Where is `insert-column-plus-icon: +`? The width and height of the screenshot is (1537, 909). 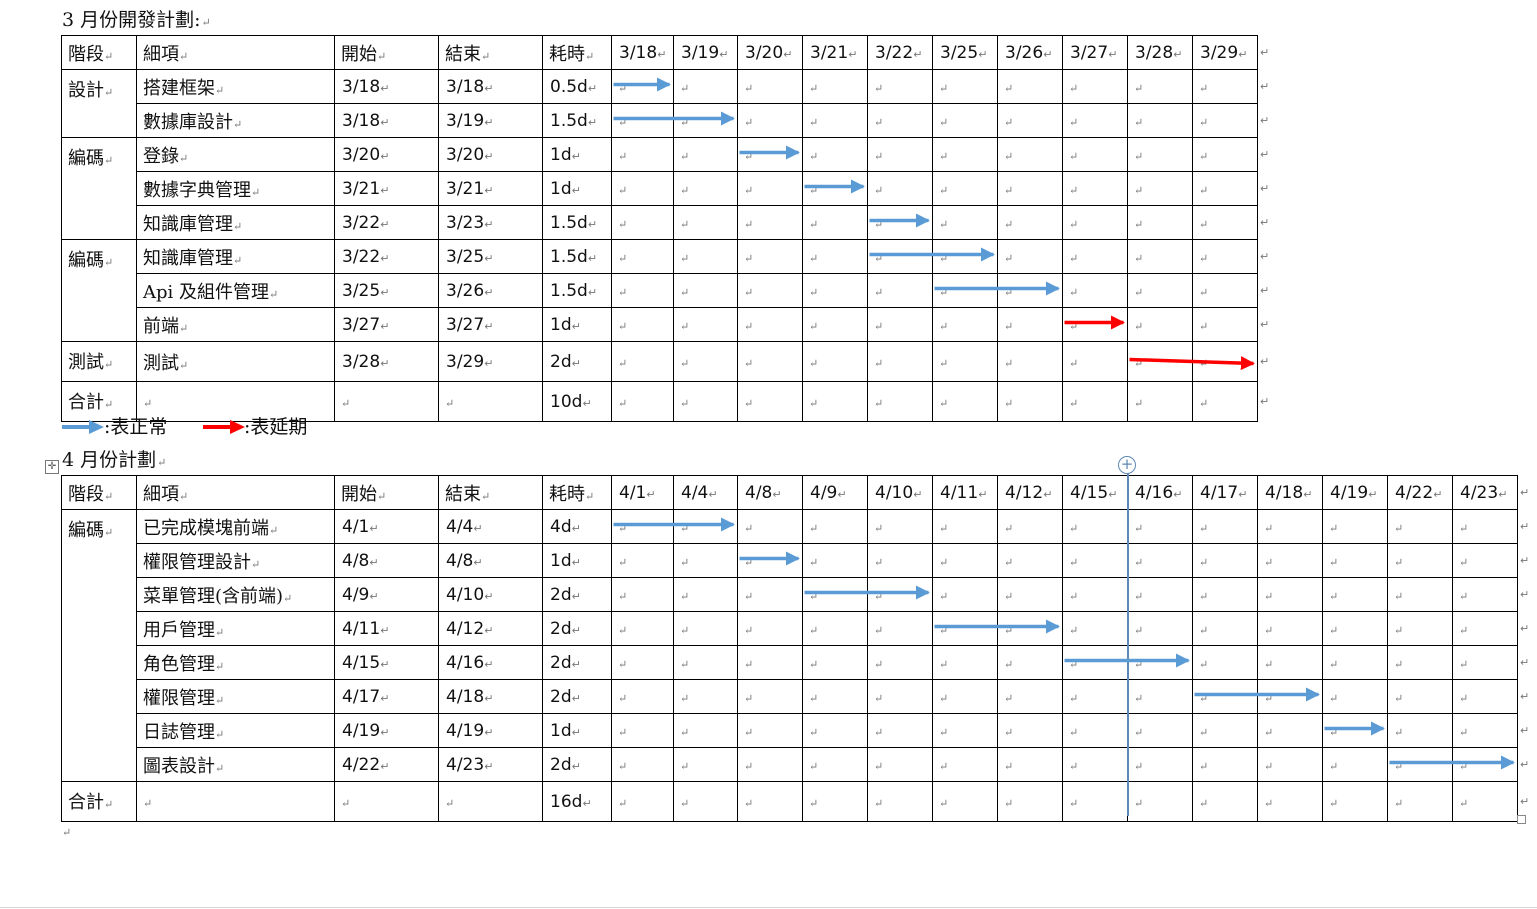 insert-column-plus-icon: + is located at coordinates (1127, 465).